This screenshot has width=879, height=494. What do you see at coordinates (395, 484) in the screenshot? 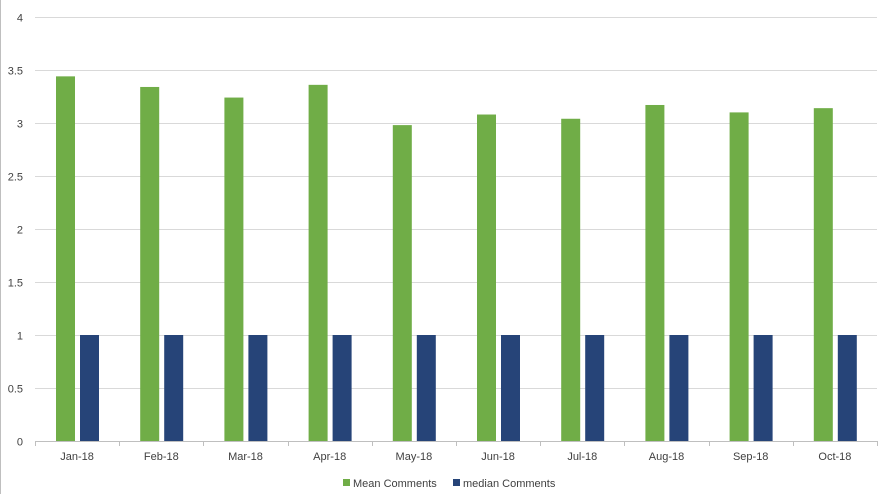
I see `legend-label: Mean Comments` at bounding box center [395, 484].